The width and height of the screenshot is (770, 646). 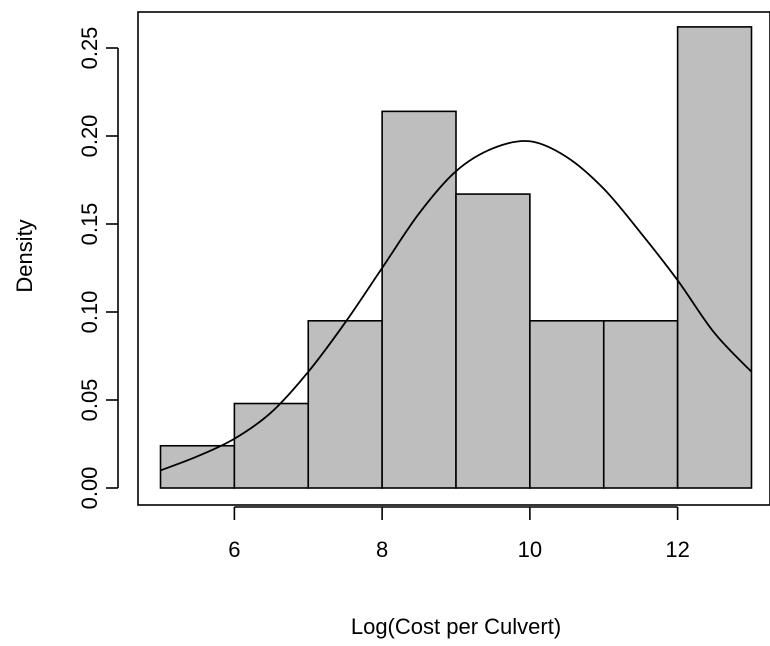 What do you see at coordinates (89, 224) in the screenshot?
I see `y-tick-label-3: 0.15` at bounding box center [89, 224].